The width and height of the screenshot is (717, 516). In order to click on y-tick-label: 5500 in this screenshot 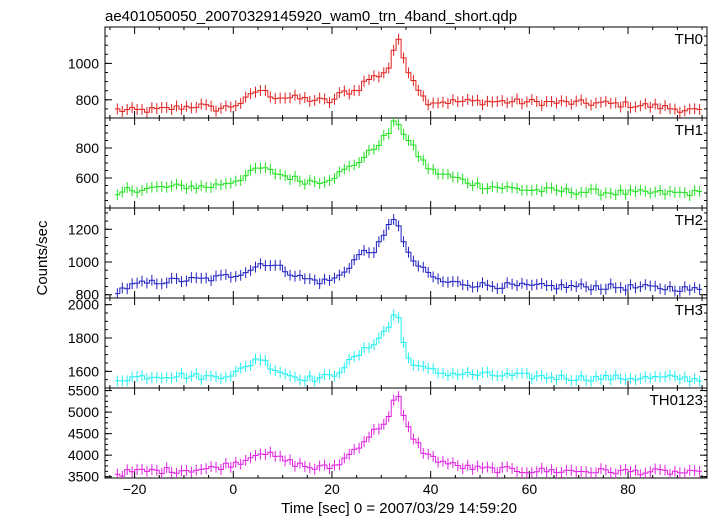, I will do `click(83, 391)`.